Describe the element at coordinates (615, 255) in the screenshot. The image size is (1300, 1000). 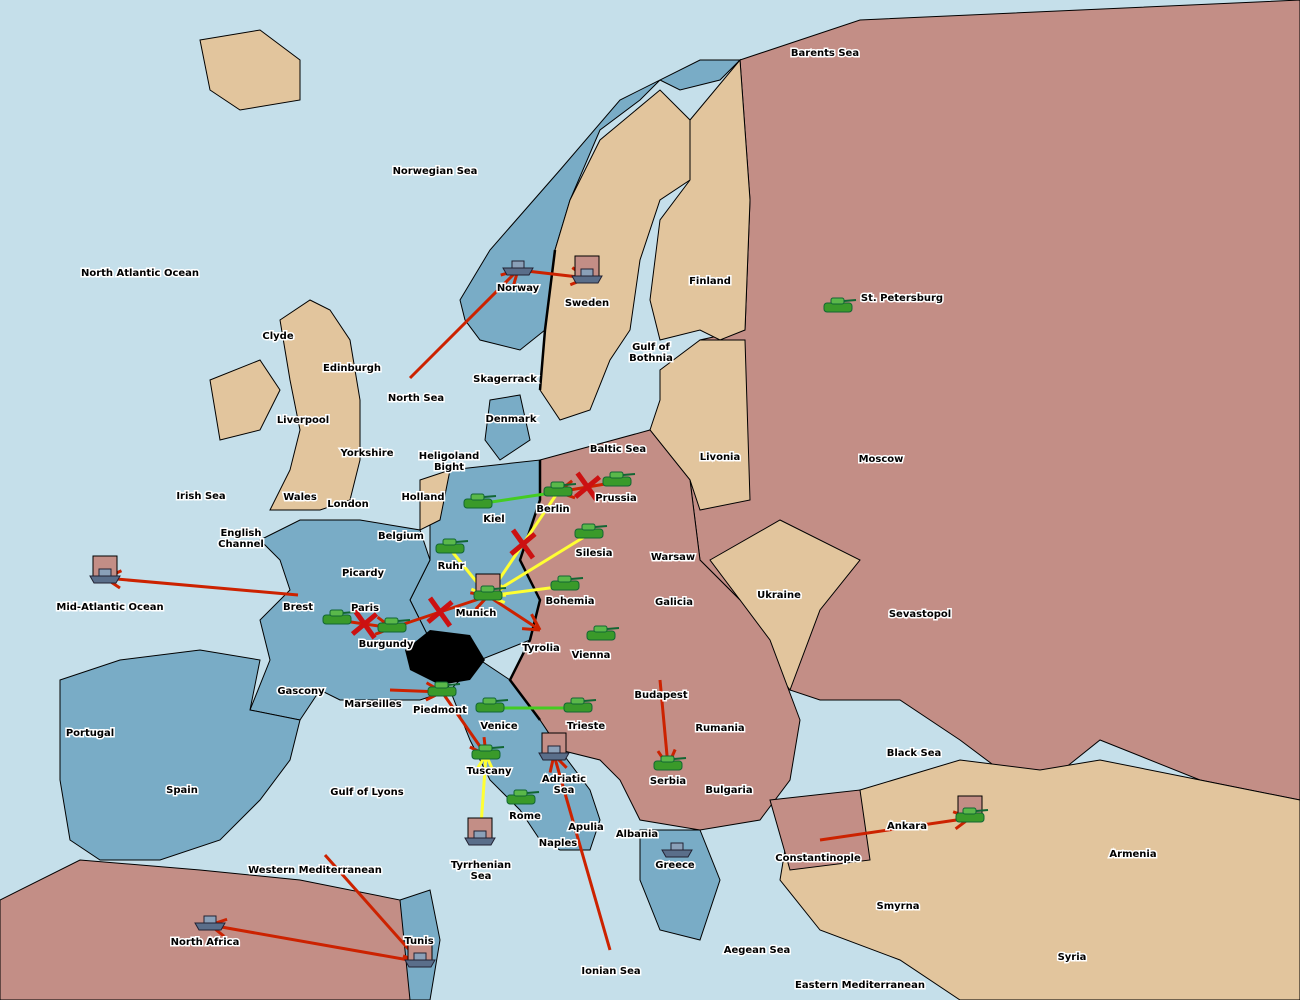
I see `sweden` at that location.